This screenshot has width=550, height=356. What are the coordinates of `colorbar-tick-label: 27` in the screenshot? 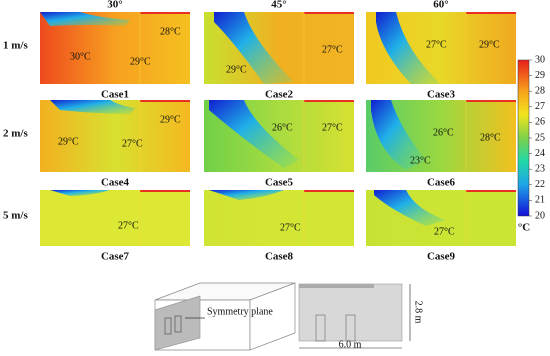 It's located at (540, 106).